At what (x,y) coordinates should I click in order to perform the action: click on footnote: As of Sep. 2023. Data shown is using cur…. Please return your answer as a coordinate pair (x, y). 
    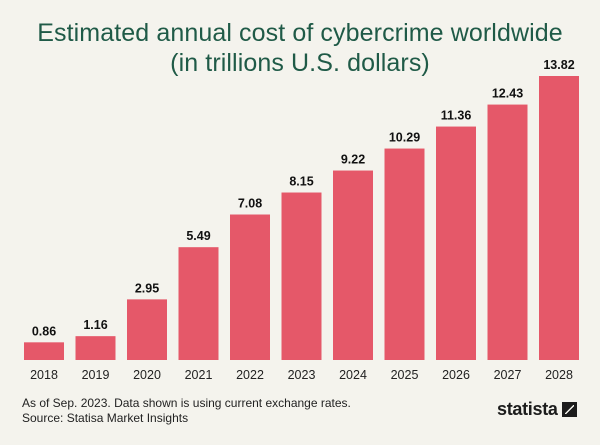
    Looking at the image, I should click on (186, 411).